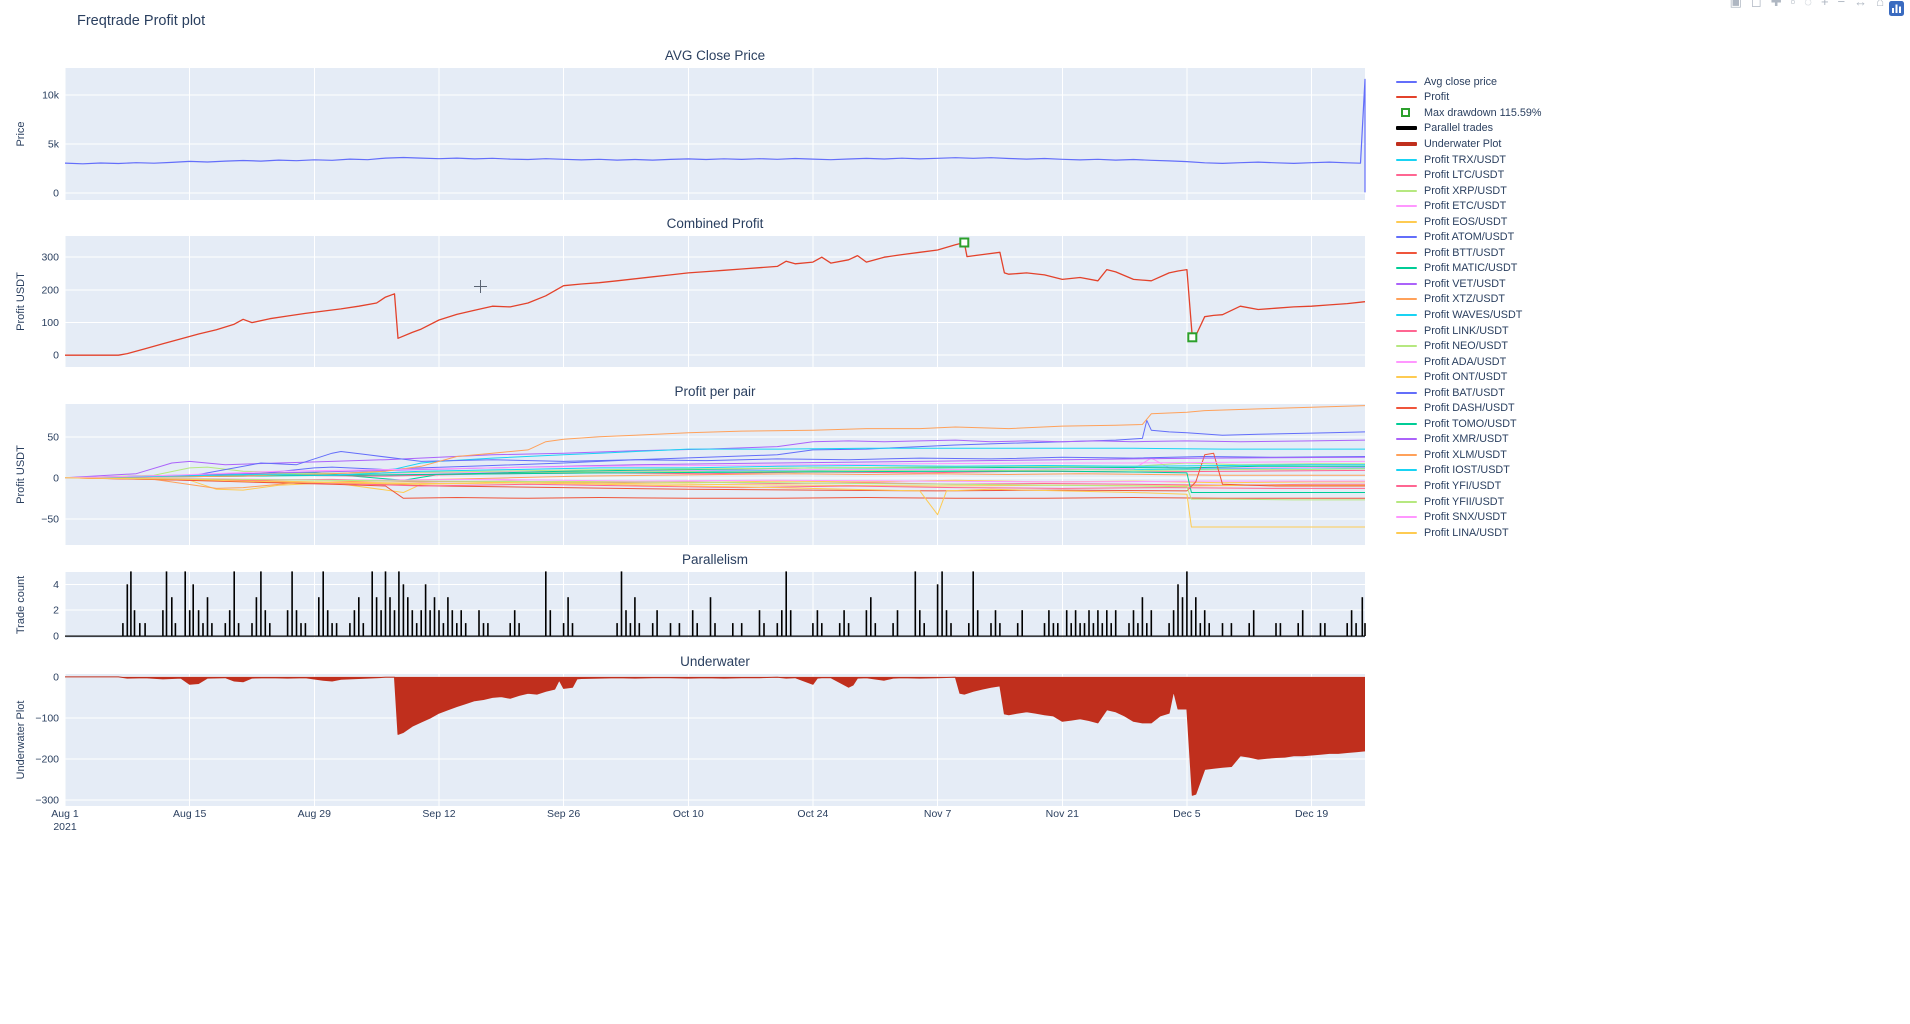  I want to click on legend-item-profit-eos-usdt: Profit EOS/USDT, so click(1468, 222).